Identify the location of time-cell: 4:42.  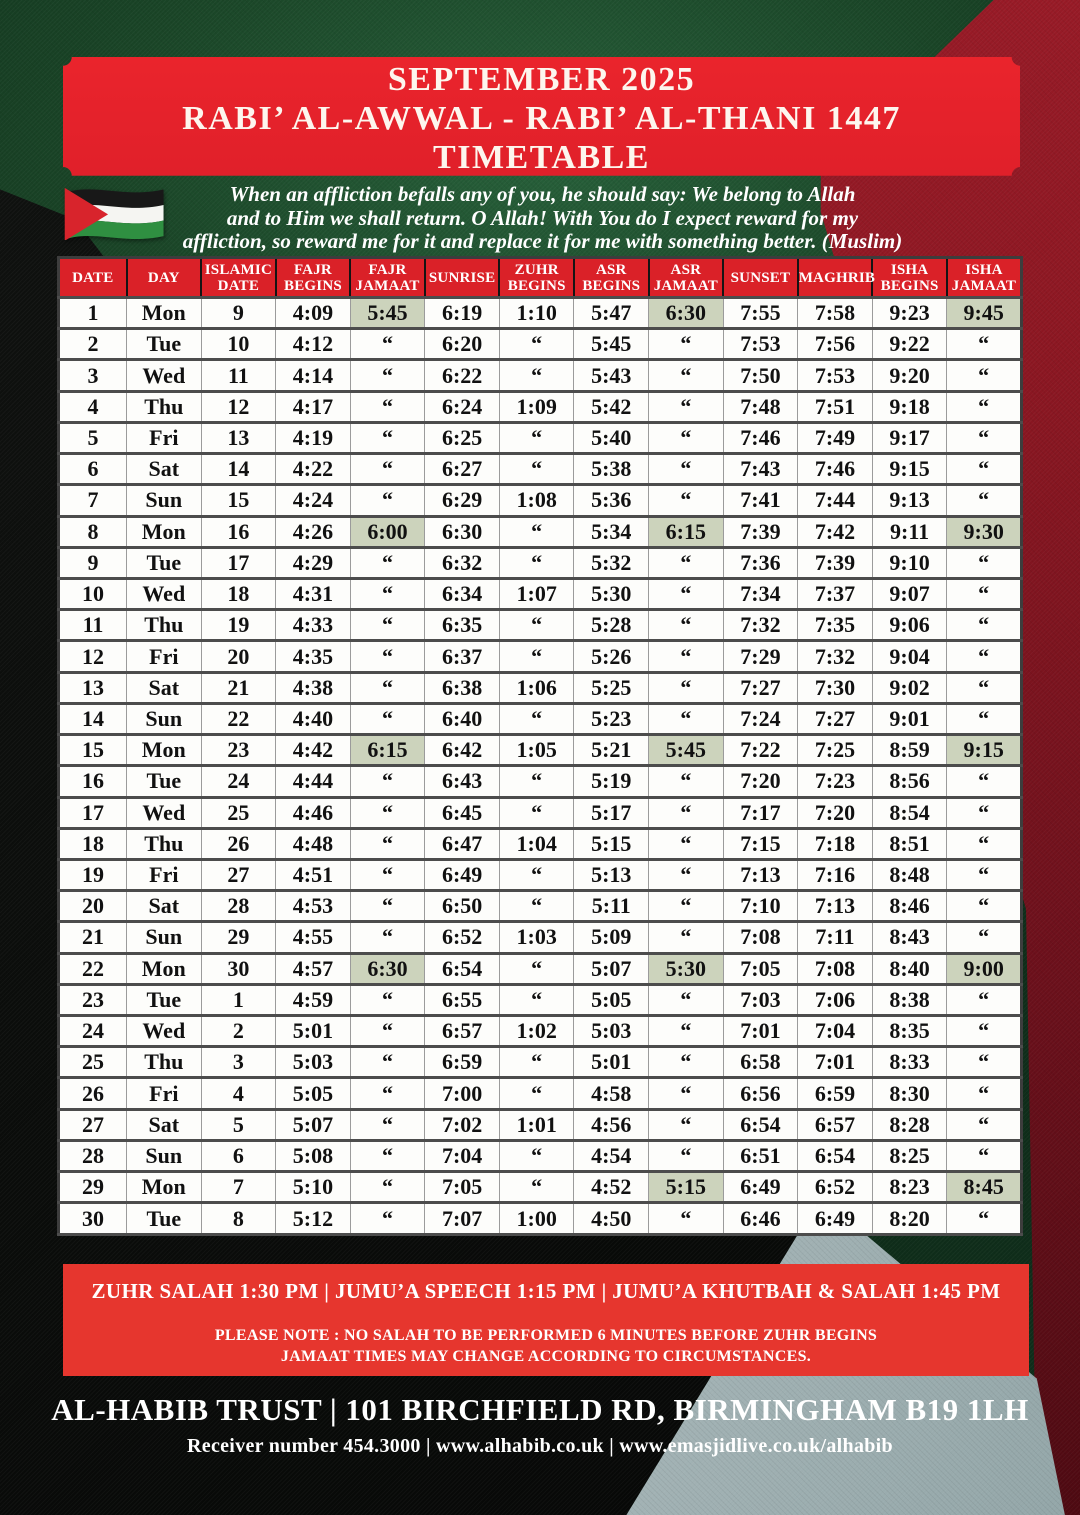
(313, 750).